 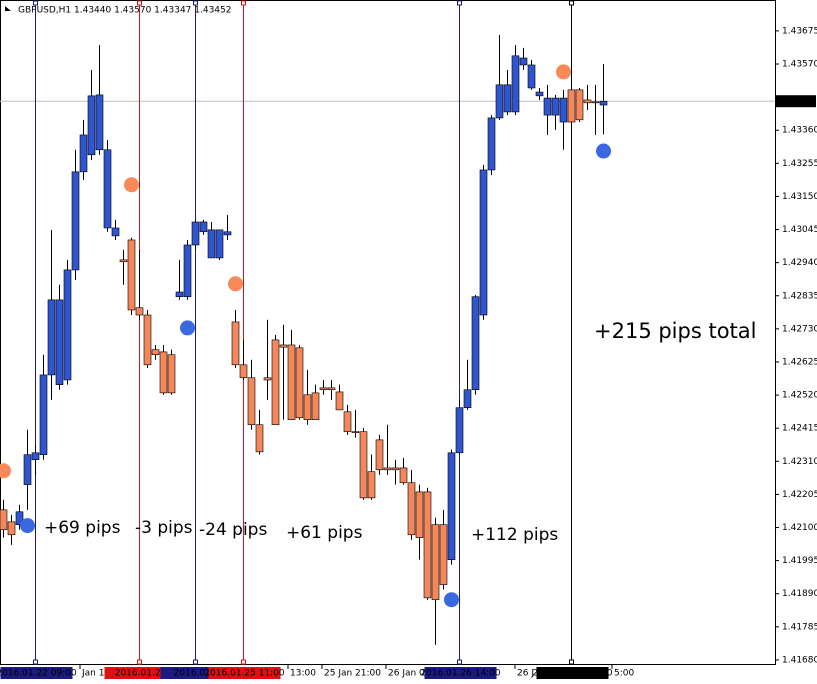 I want to click on vline-label: 2016.01.22, so click(x=141, y=674).